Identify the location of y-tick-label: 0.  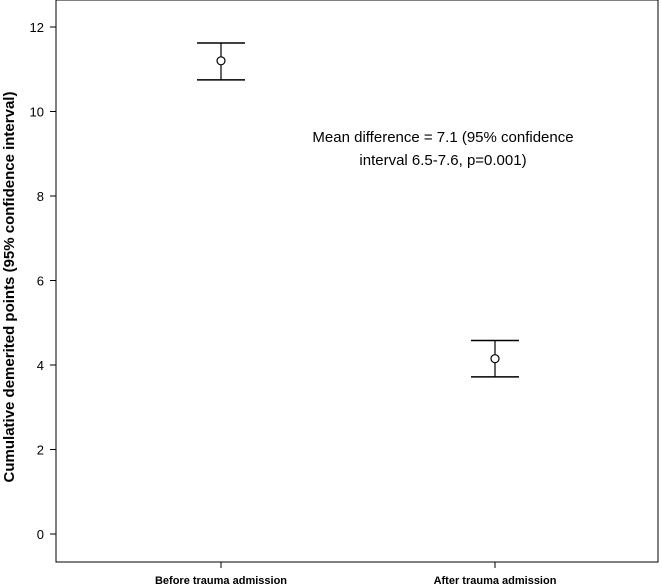
(40, 534).